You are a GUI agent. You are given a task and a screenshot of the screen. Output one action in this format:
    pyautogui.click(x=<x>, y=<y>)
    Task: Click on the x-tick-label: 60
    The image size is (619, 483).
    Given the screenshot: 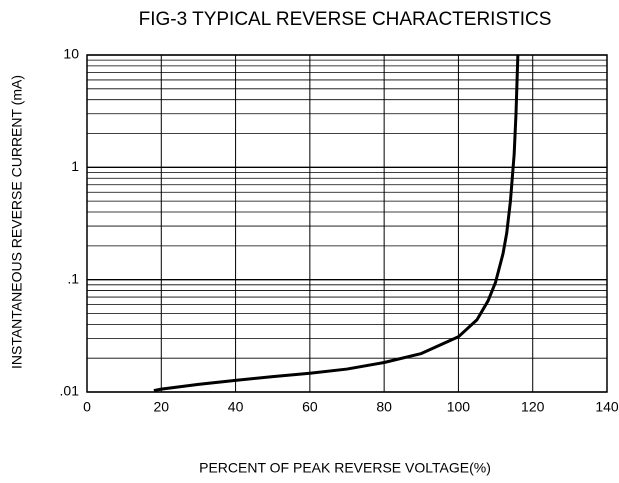 What is the action you would take?
    pyautogui.click(x=310, y=407)
    